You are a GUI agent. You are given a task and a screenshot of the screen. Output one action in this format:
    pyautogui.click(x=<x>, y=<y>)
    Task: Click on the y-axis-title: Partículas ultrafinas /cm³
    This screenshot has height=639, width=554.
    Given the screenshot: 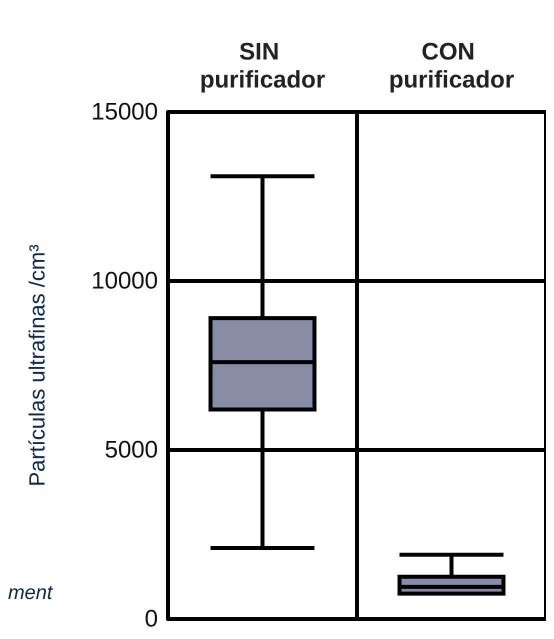 What is the action you would take?
    pyautogui.click(x=37, y=365)
    